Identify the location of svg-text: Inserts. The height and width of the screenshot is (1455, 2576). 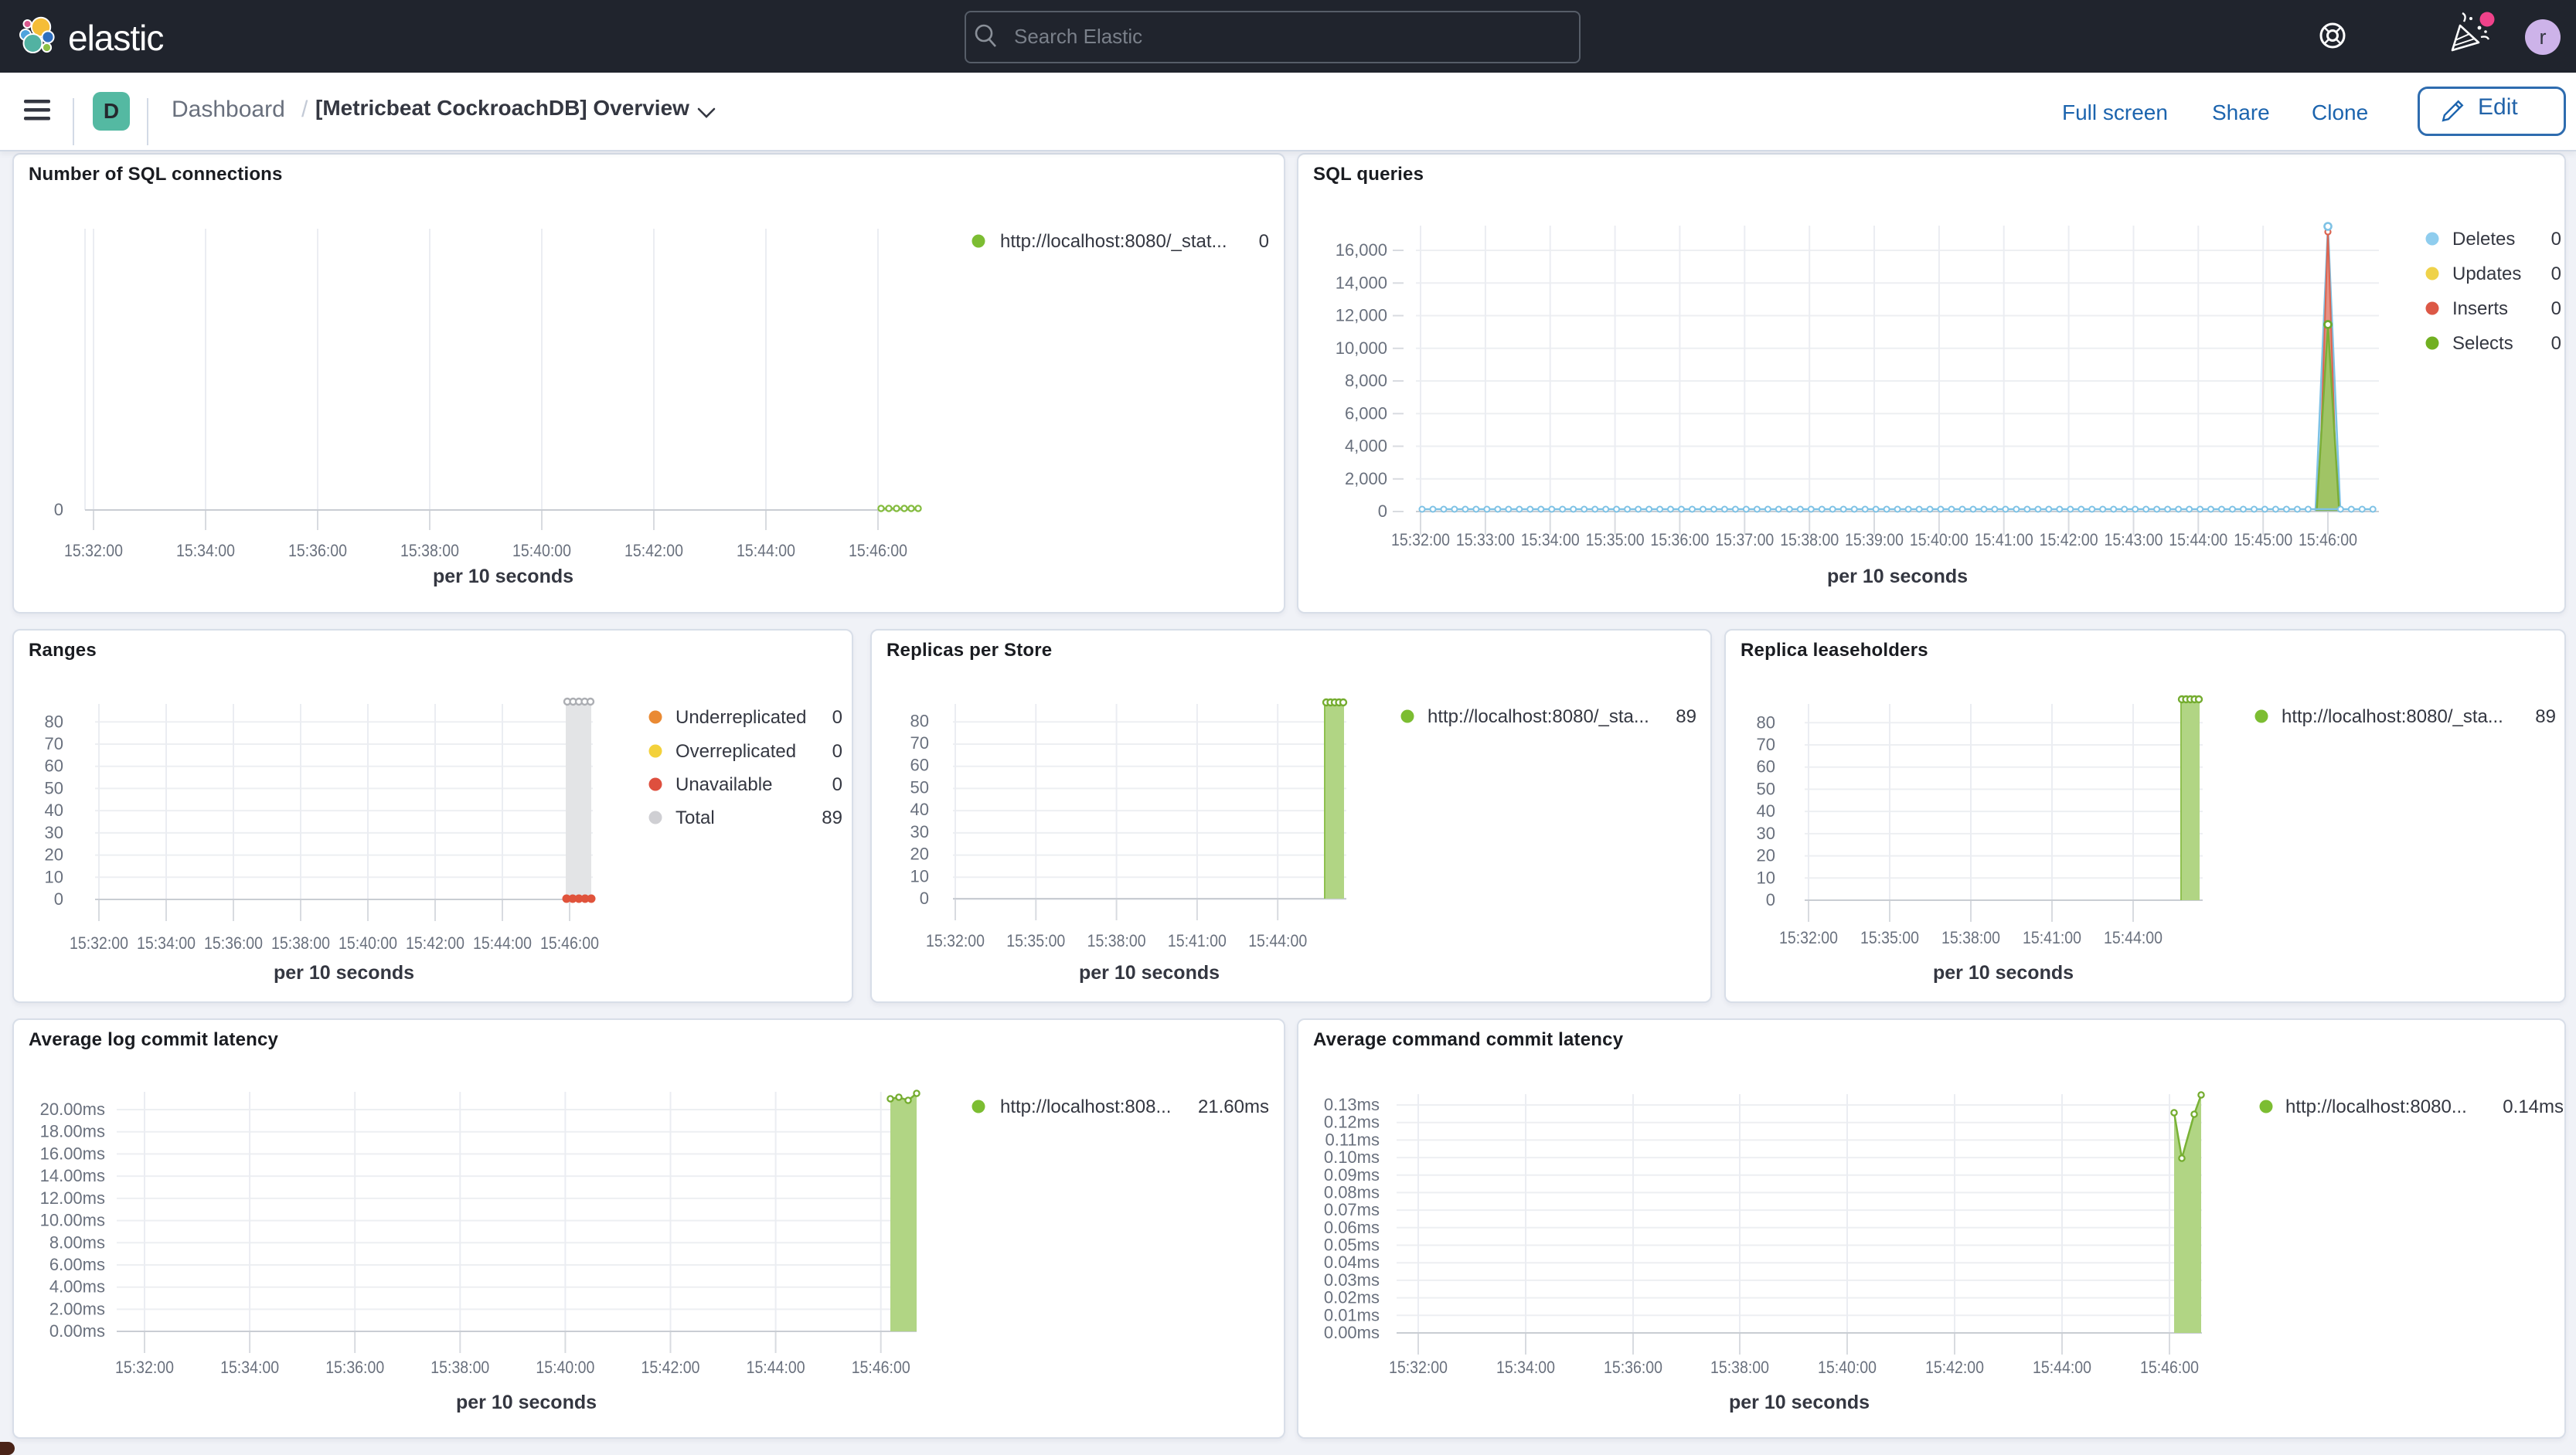
(2480, 308).